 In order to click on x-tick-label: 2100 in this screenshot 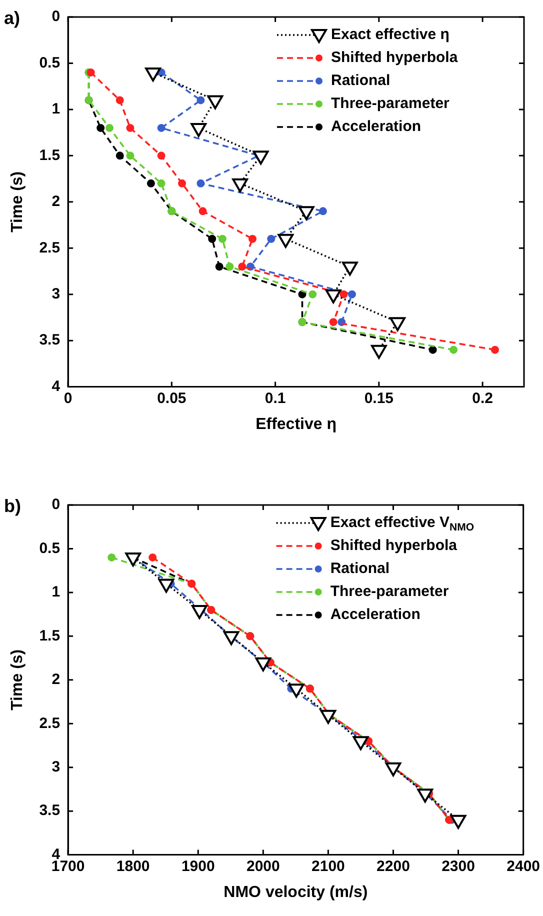, I will do `click(328, 866)`.